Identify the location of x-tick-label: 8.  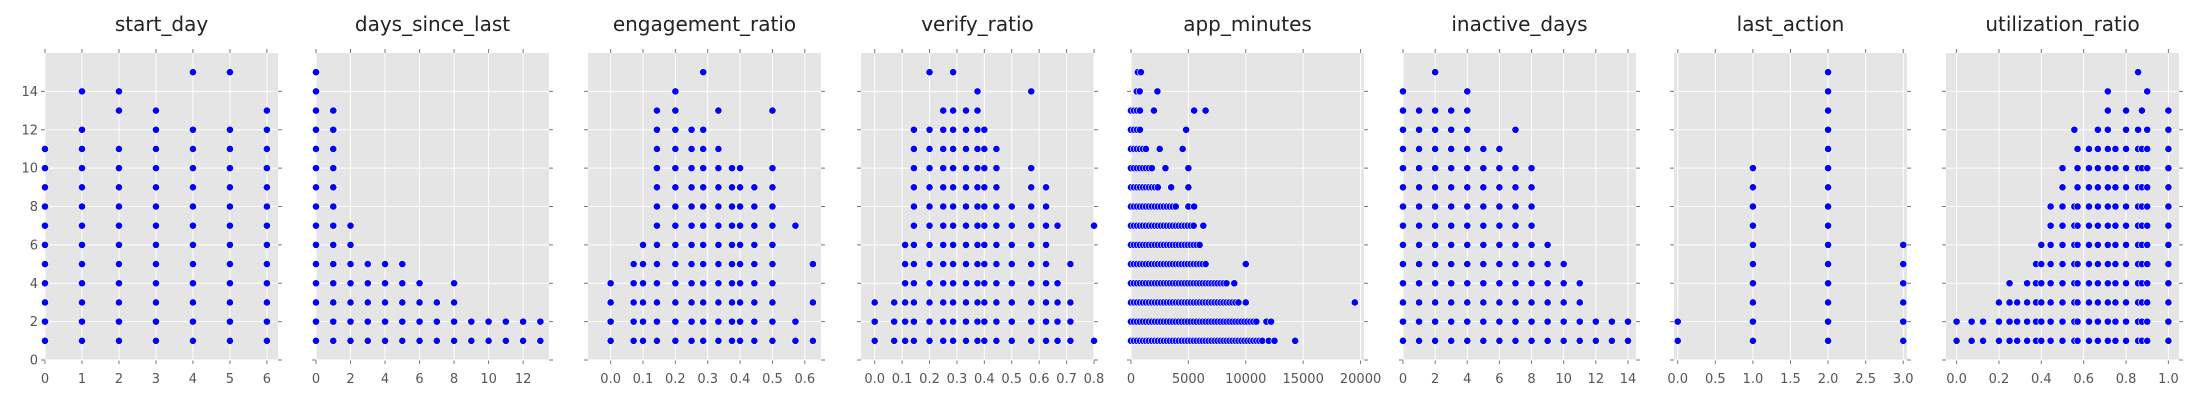
(1531, 379).